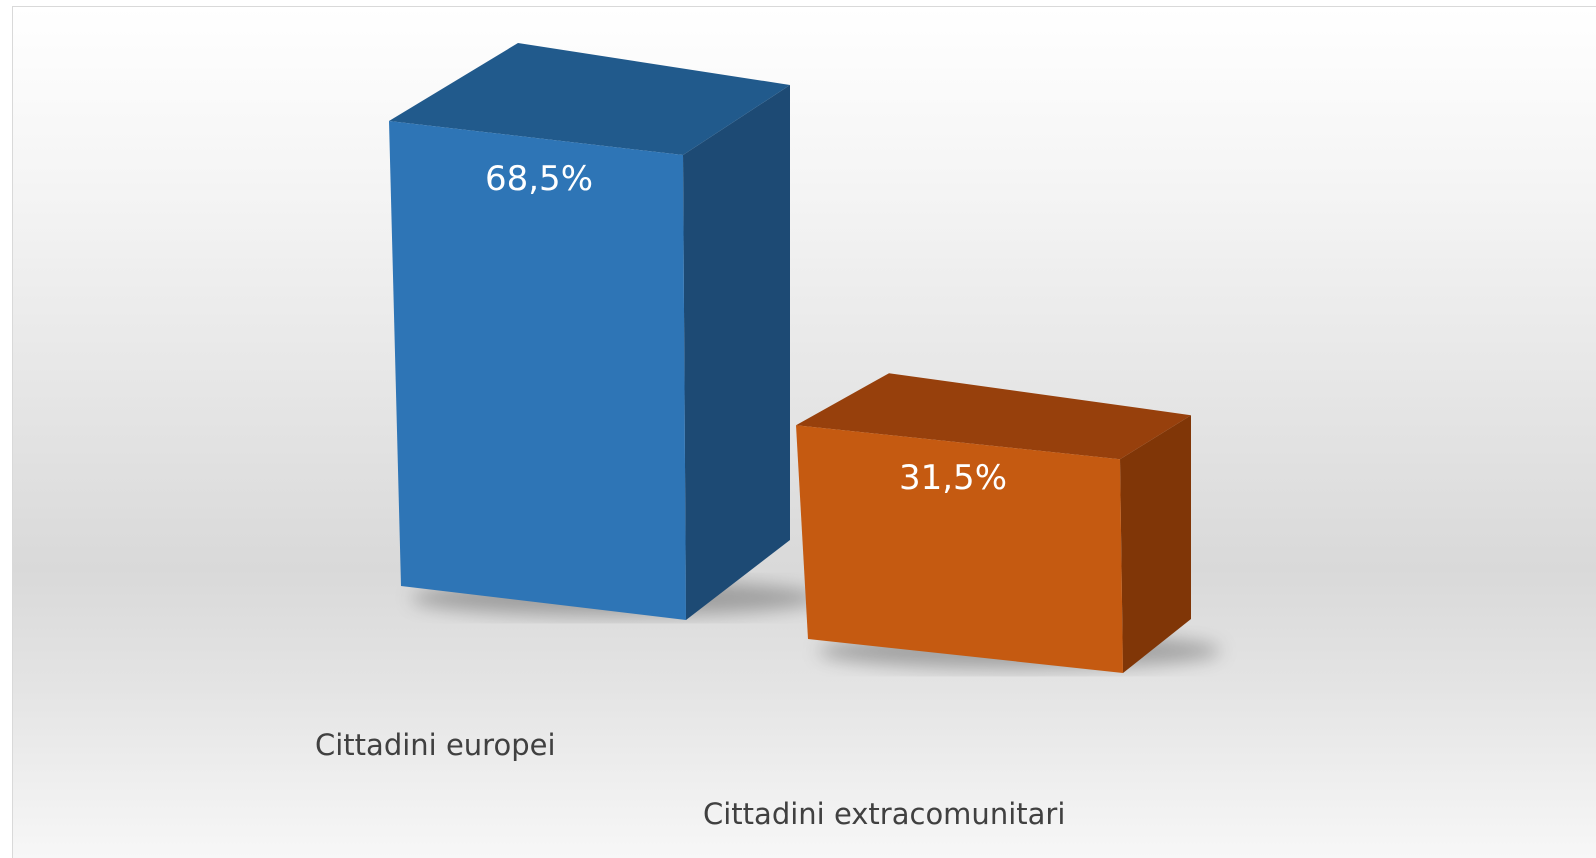 The width and height of the screenshot is (1596, 858). What do you see at coordinates (953, 478) in the screenshot?
I see `data-label-1: 31,5%` at bounding box center [953, 478].